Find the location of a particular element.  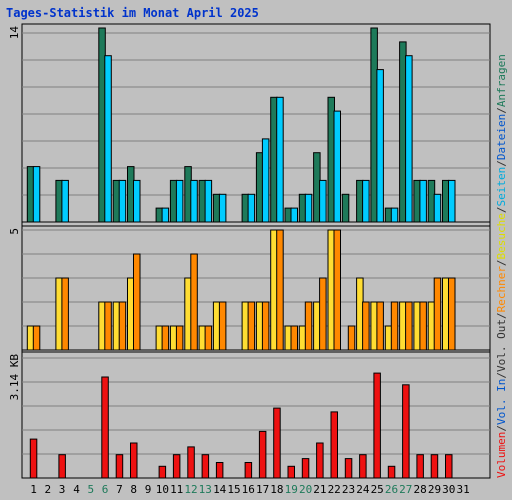

x-tick-label-day-29: 29 is located at coordinates (434, 489).